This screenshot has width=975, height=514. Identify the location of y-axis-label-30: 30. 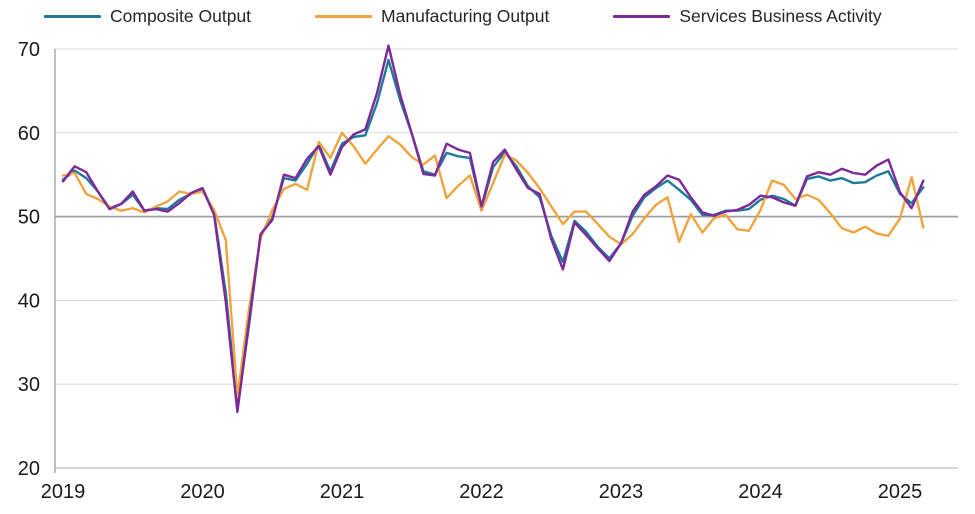
(29, 385).